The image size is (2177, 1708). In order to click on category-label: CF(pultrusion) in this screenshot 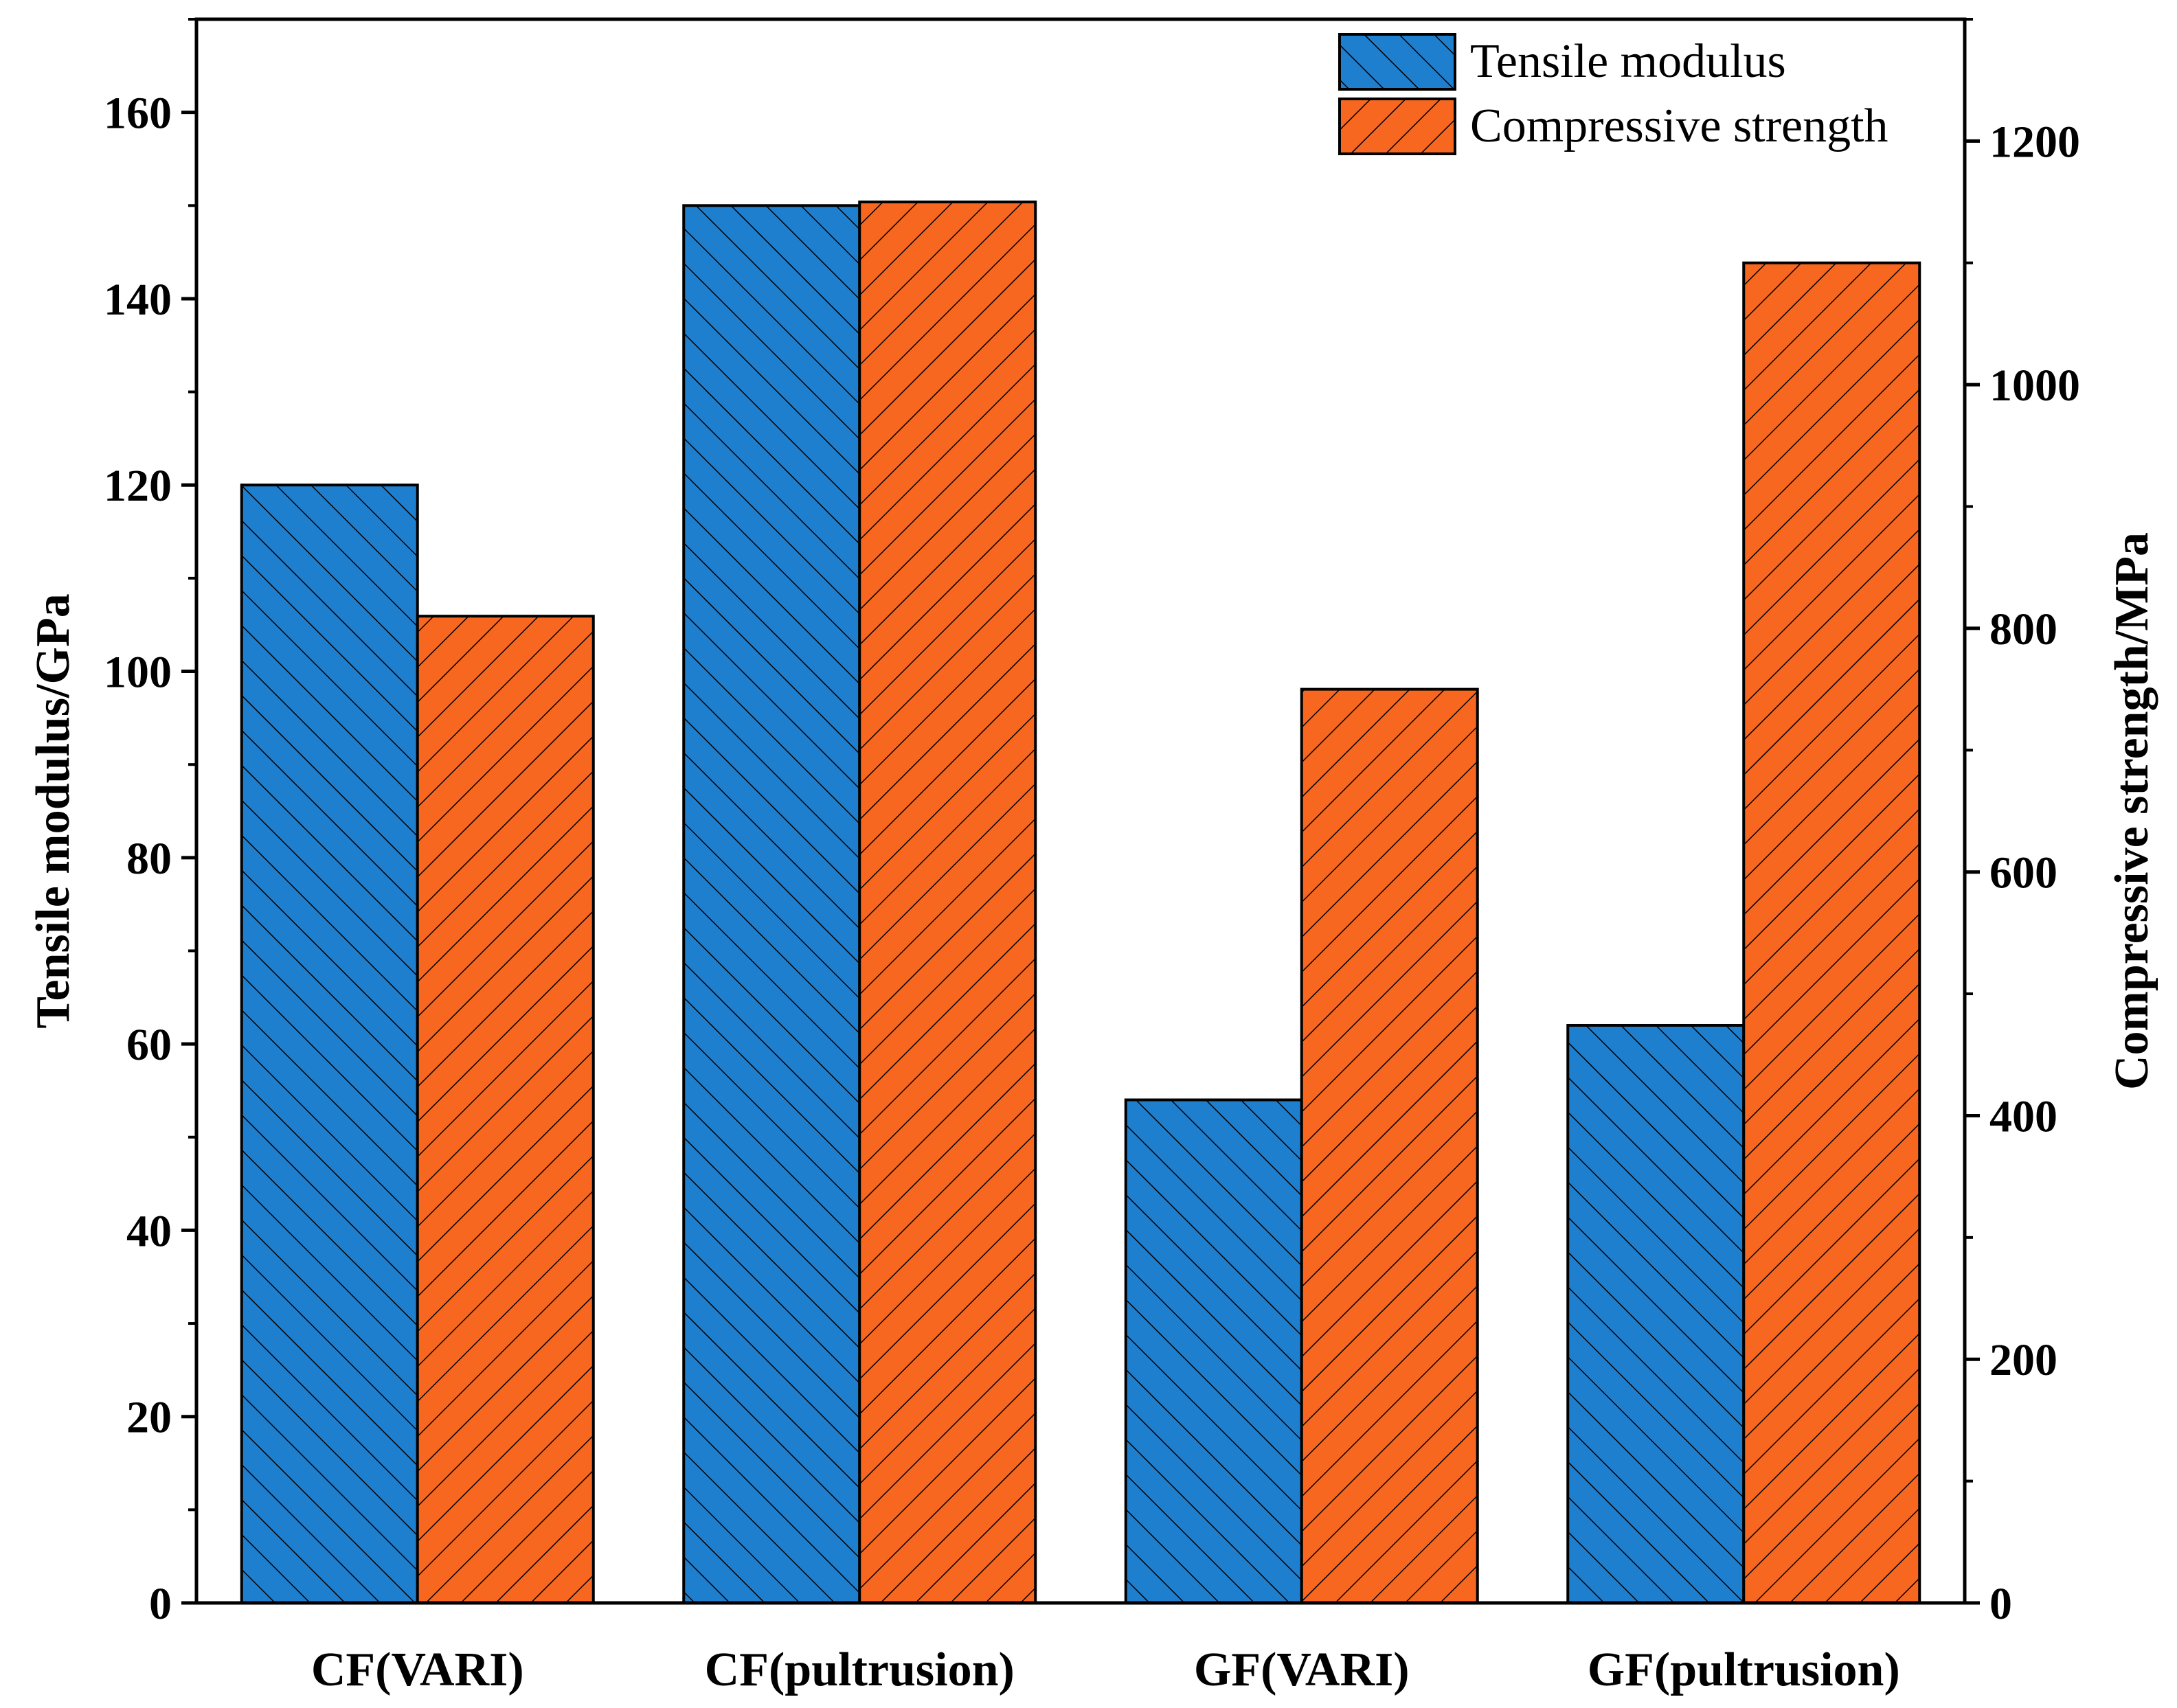, I will do `click(860, 1670)`.